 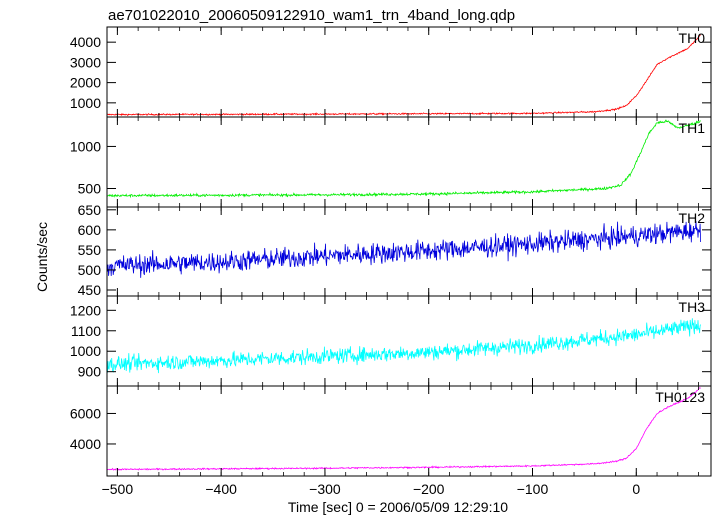 I want to click on x-tick-label: −400, so click(x=221, y=489).